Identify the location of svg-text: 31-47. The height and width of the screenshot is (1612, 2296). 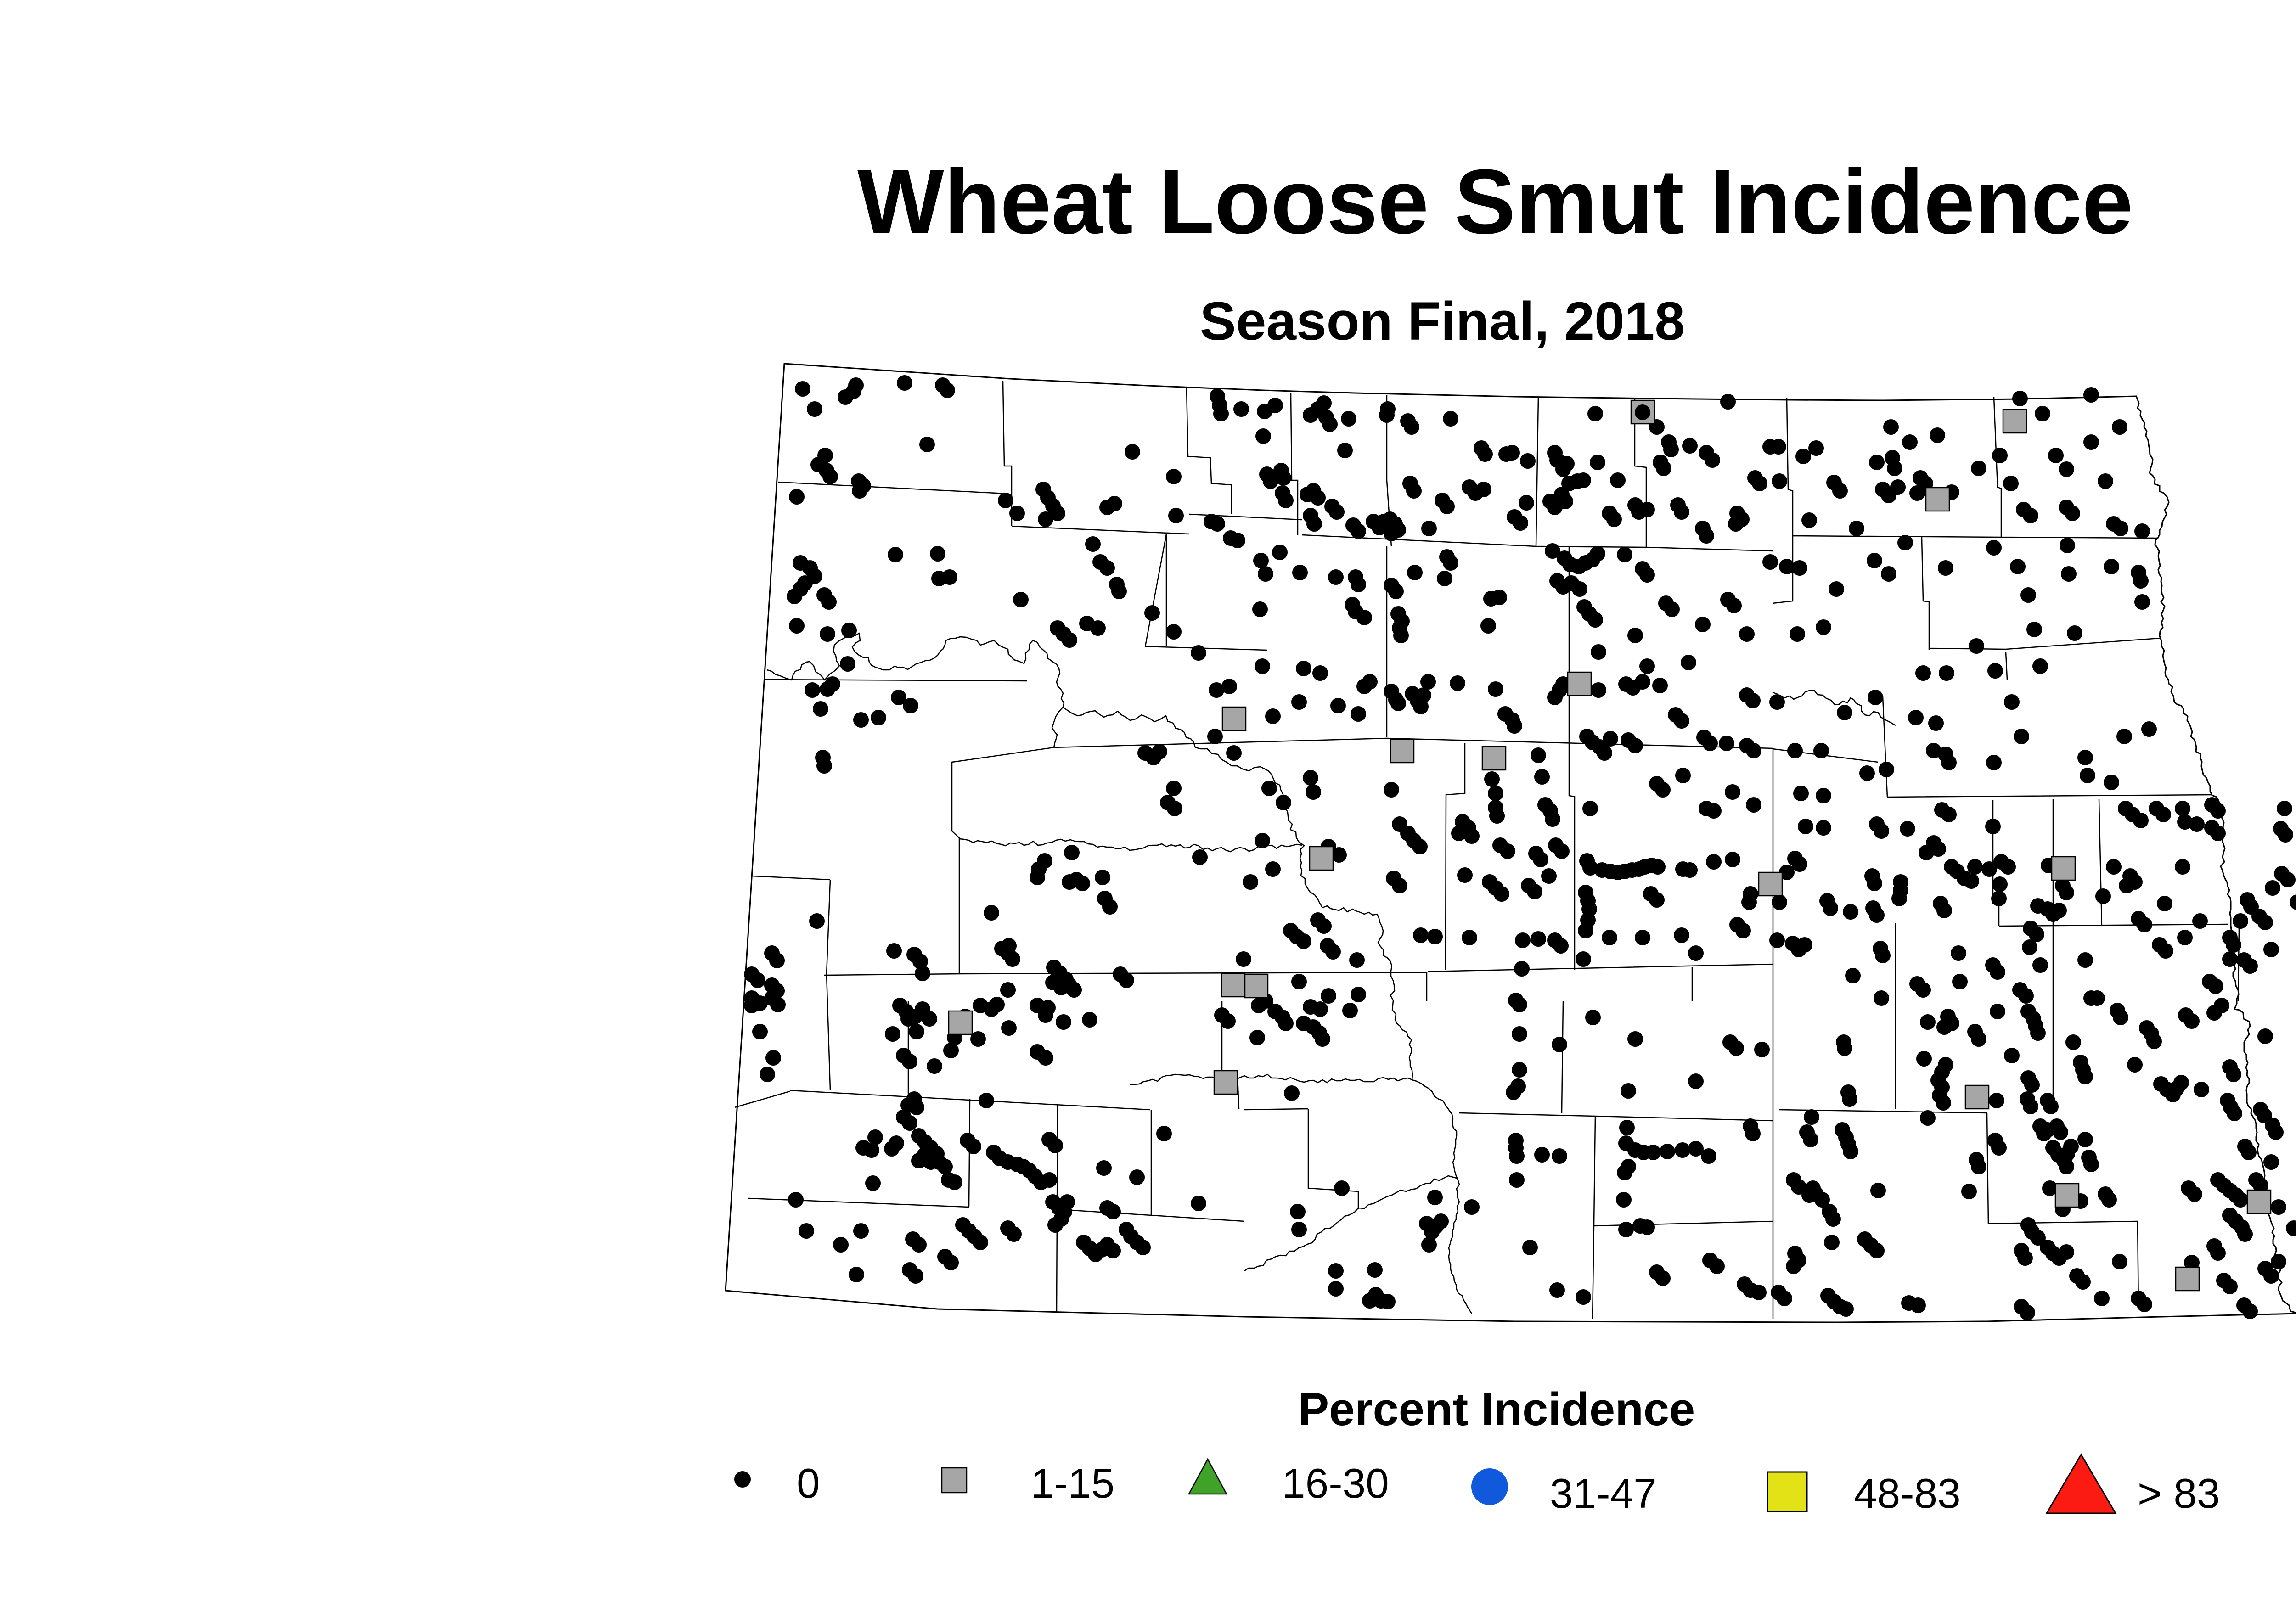
(1603, 1494).